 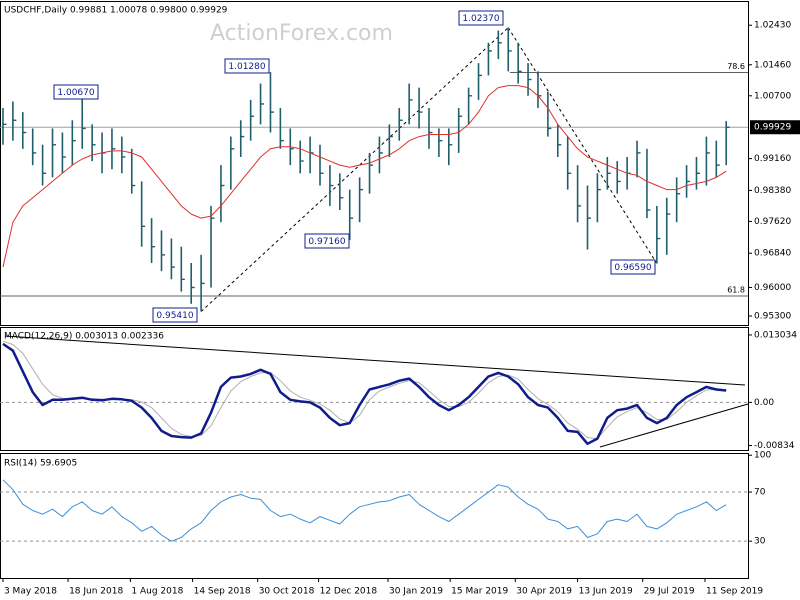 I want to click on annotation: 1.02370, so click(x=480, y=19).